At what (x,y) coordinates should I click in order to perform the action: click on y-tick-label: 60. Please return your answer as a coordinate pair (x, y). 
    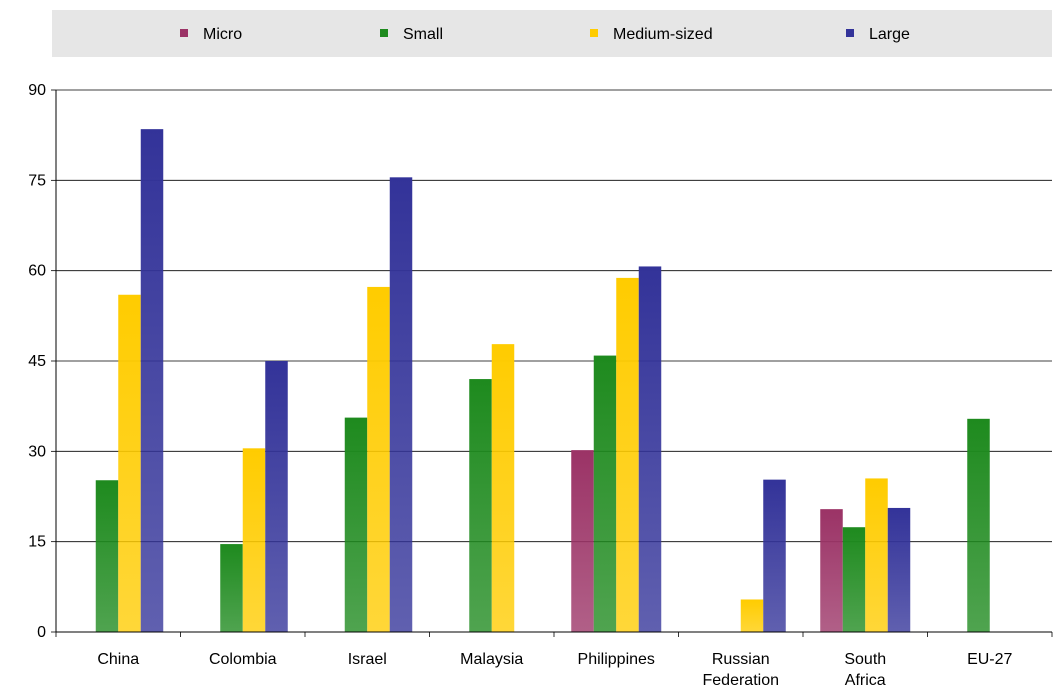
    Looking at the image, I should click on (37, 271).